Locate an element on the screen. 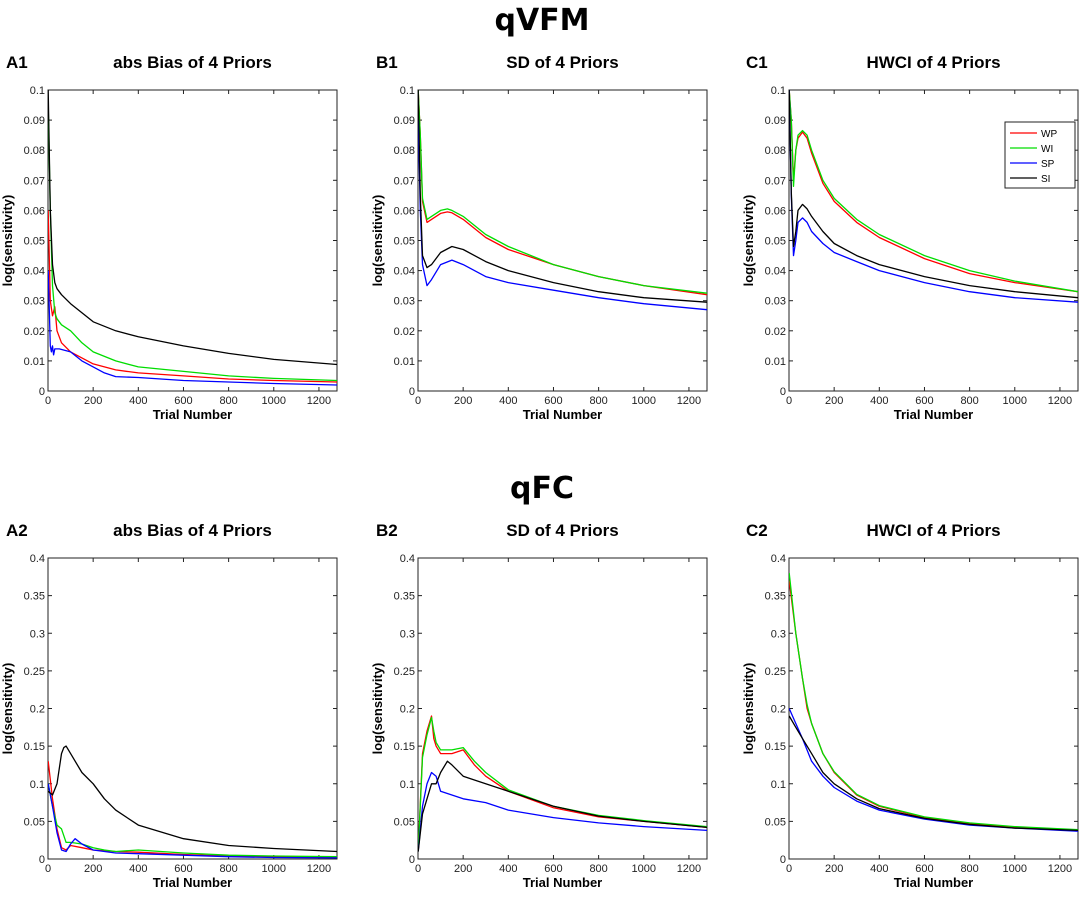 The width and height of the screenshot is (1084, 897). chart-c2-ytick-label: 0.05 is located at coordinates (775, 822).